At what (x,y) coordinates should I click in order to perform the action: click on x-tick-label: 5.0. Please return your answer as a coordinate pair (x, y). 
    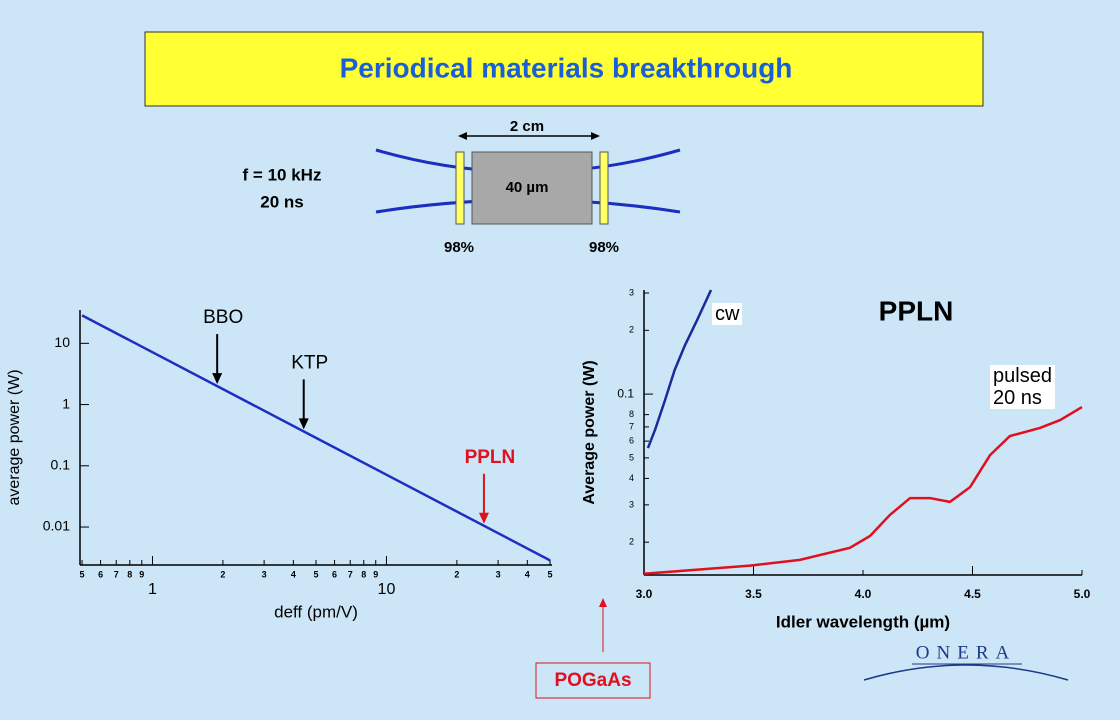
    Looking at the image, I should click on (1082, 594).